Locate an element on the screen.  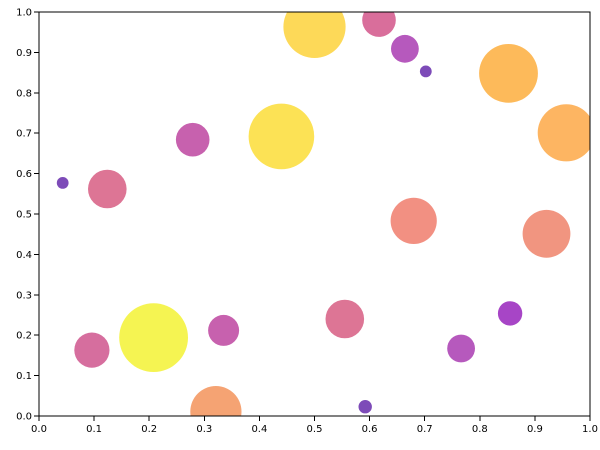
x-tick-label-9: 0.9 is located at coordinates (535, 429).